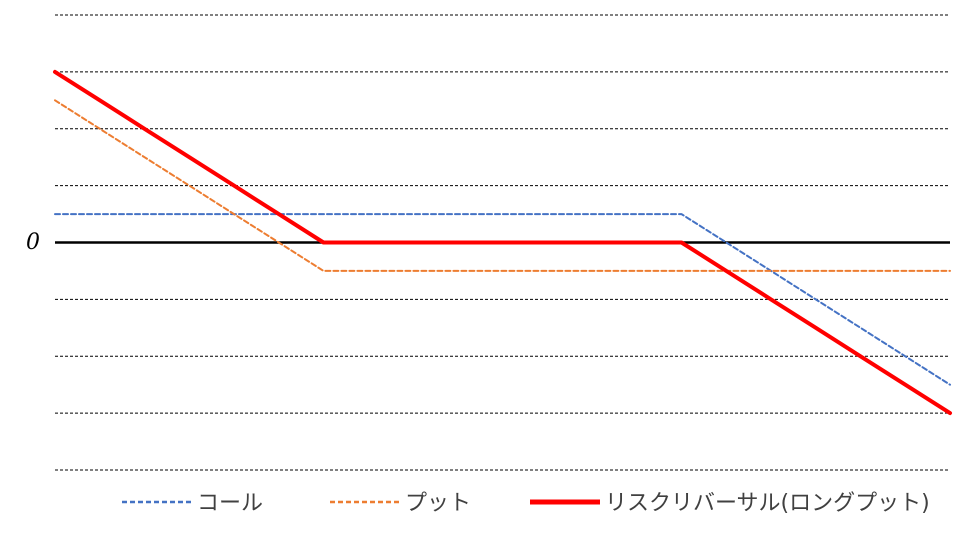 The width and height of the screenshot is (980, 533). What do you see at coordinates (192, 503) in the screenshot?
I see `legend-entry-call: コール` at bounding box center [192, 503].